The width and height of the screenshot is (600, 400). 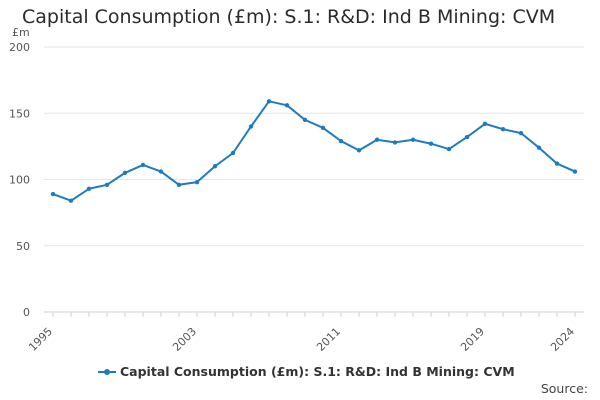 I want to click on x-tick-label: 2024, so click(x=562, y=339).